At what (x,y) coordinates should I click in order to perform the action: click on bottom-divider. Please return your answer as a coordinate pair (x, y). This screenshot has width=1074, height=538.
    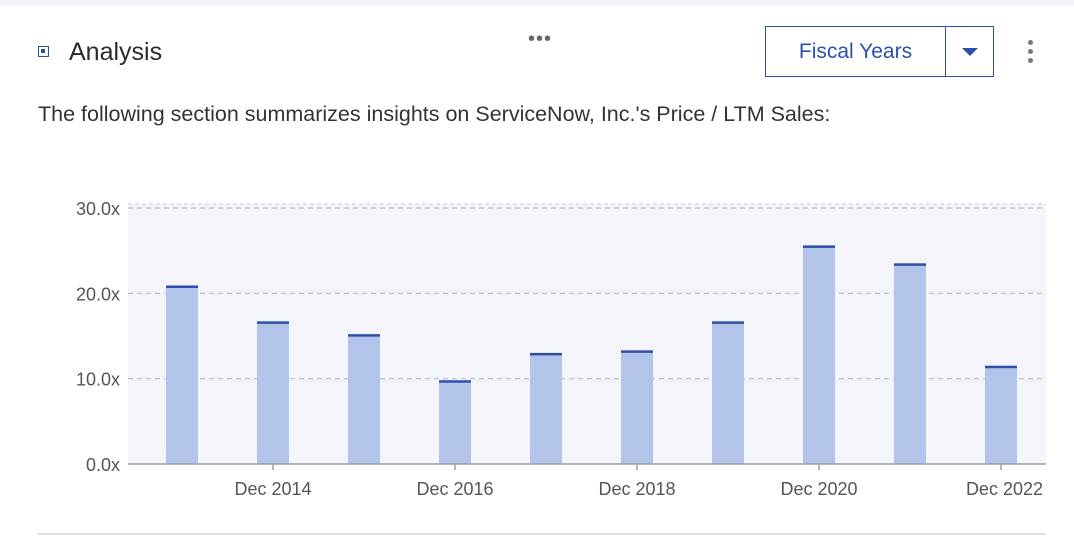
    Looking at the image, I should click on (542, 534).